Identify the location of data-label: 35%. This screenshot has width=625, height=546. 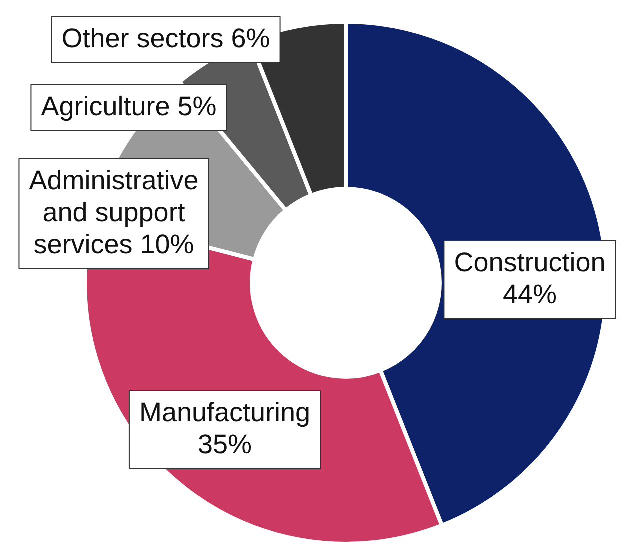
(225, 444).